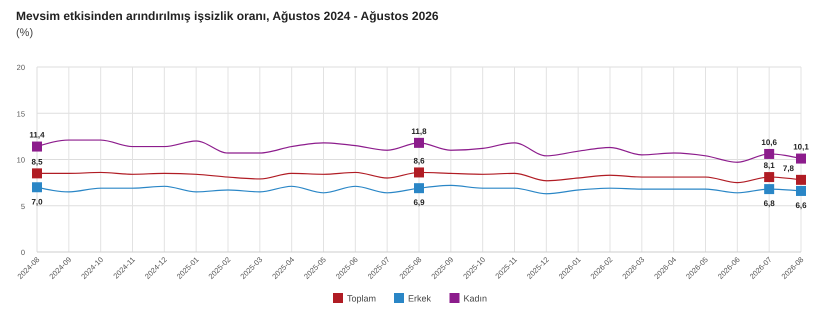 The image size is (831, 316). I want to click on chart-subtitle: (%), so click(25, 33).